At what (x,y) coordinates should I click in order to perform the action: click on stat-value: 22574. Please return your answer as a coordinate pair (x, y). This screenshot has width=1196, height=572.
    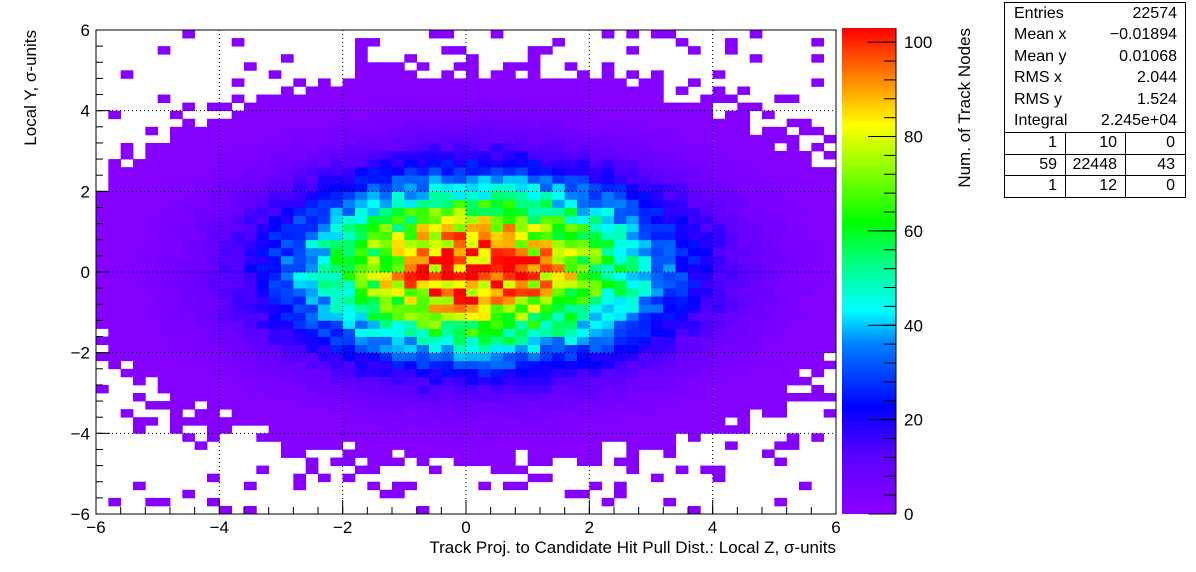
    Looking at the image, I should click on (1155, 13).